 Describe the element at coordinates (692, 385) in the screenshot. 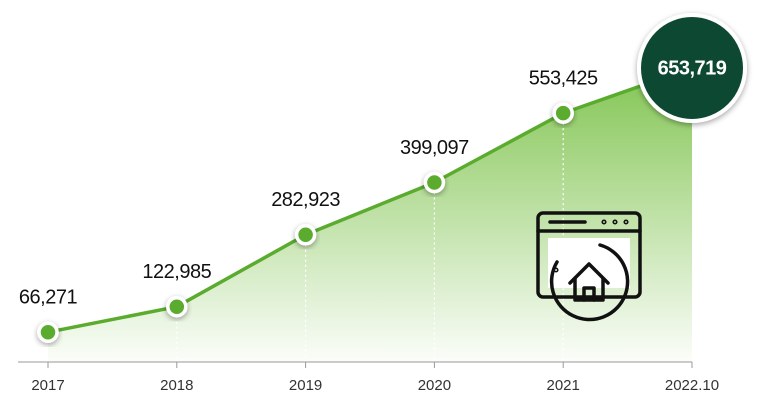

I see `x-tick-label: 2022.10` at that location.